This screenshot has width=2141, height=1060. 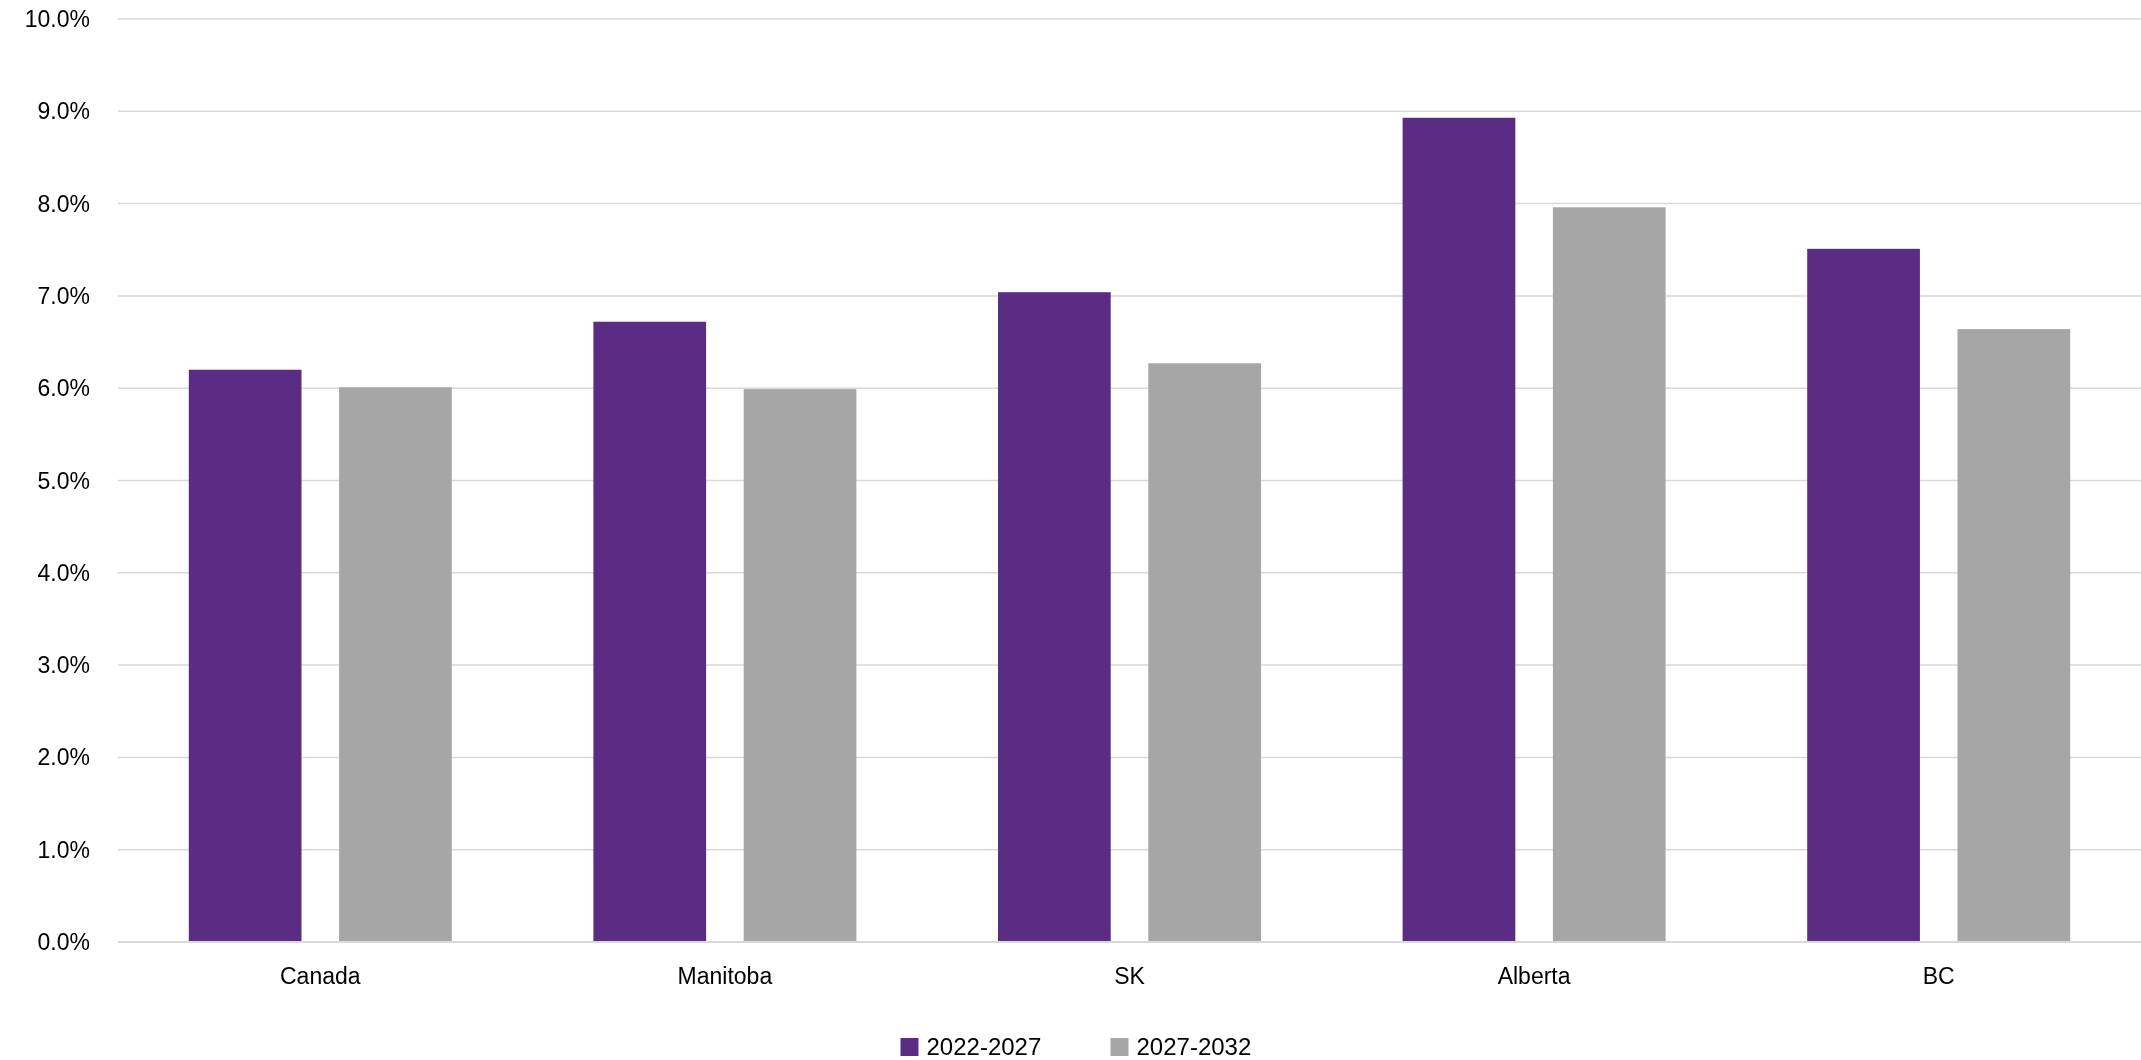 I want to click on x-tick-label: BC, so click(x=1938, y=976).